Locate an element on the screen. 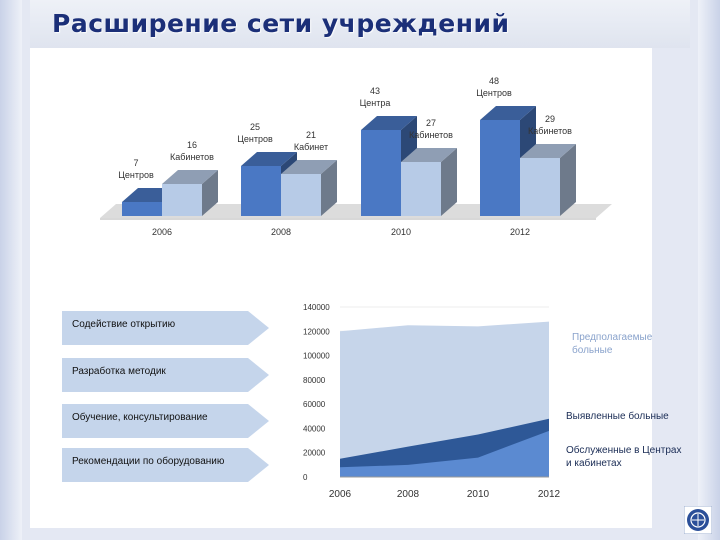 Image resolution: width=720 pixels, height=540 pixels. area-y-tick-label: 20000 is located at coordinates (314, 453).